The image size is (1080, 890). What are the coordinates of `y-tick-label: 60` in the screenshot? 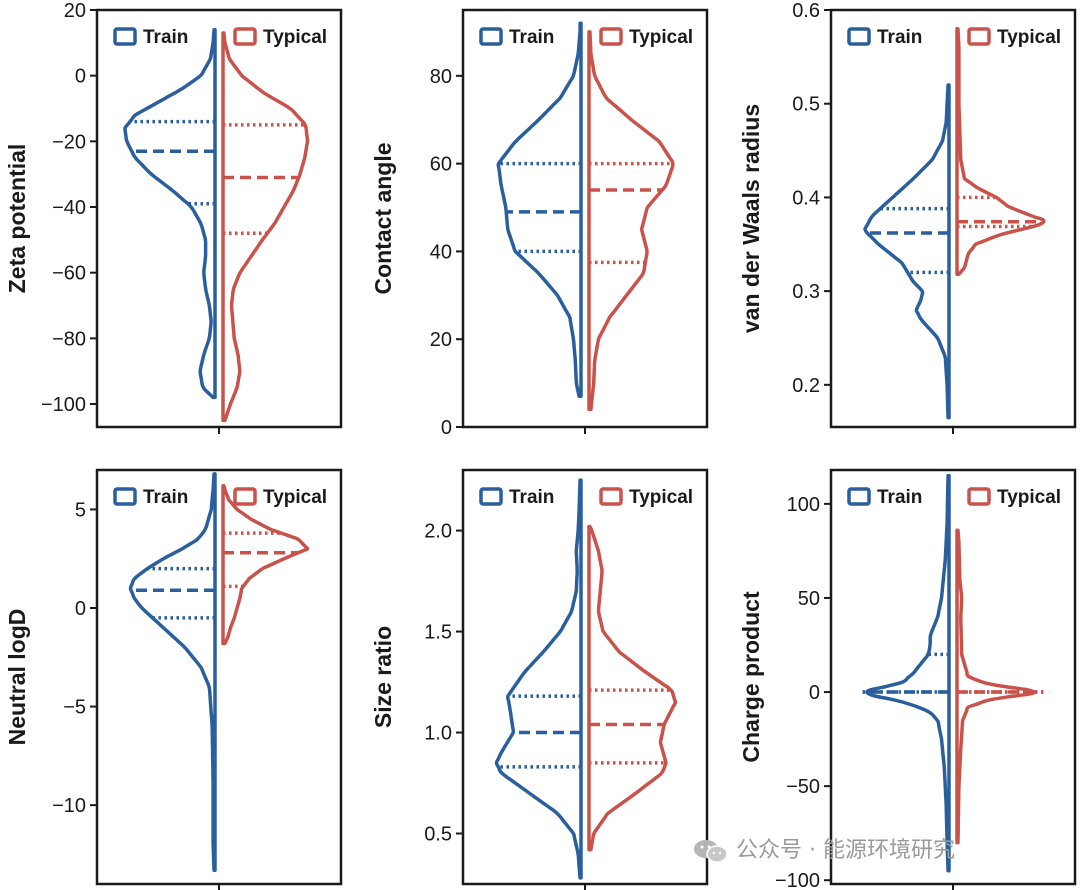 It's located at (441, 165).